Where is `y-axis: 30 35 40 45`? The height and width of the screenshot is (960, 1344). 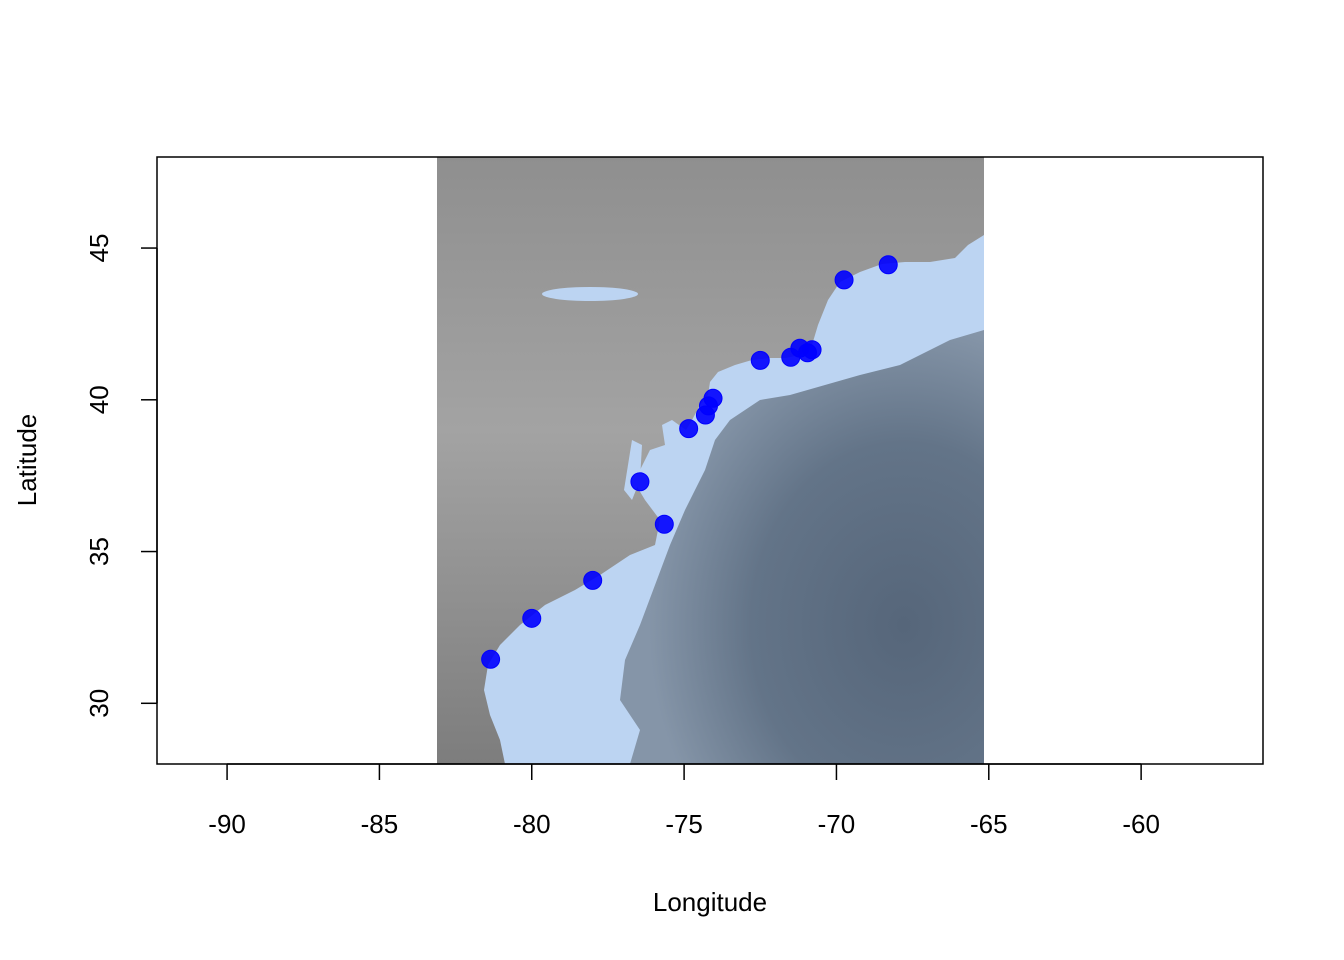 y-axis: 30 35 40 45 is located at coordinates (121, 476).